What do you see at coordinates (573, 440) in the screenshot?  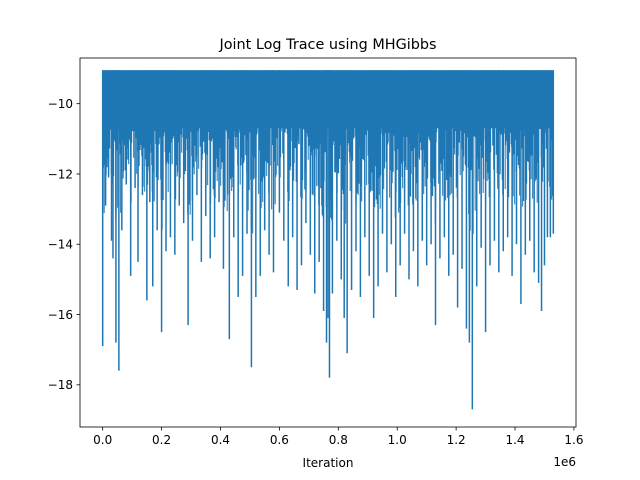 I see `x-tick-label: 1.6` at bounding box center [573, 440].